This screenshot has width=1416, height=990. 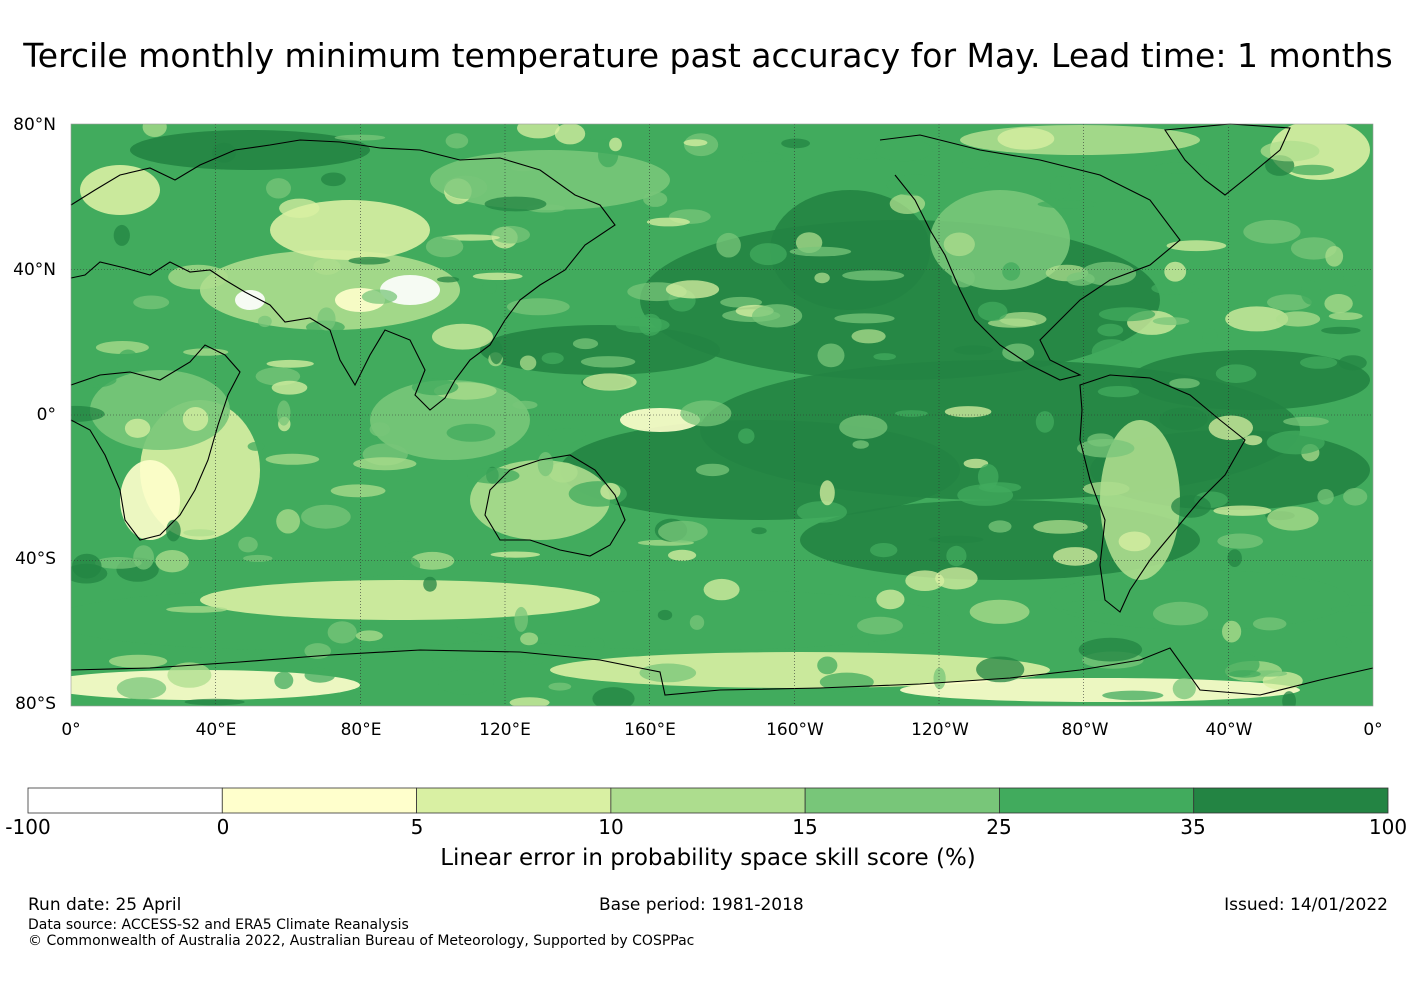 I want to click on lat-label-40s: 40°S, so click(x=35, y=559).